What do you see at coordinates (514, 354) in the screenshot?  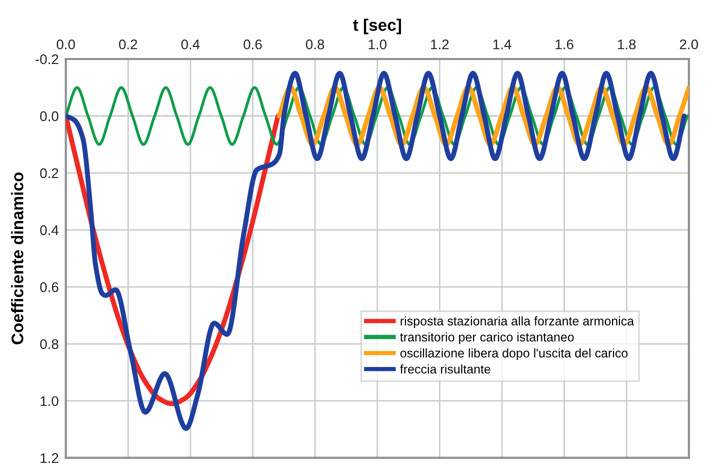 I see `legend-label: oscillazione libera dopo l'uscita del carico` at bounding box center [514, 354].